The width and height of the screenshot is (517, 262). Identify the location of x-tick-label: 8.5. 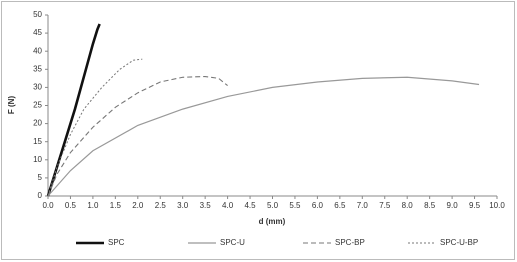
(430, 205).